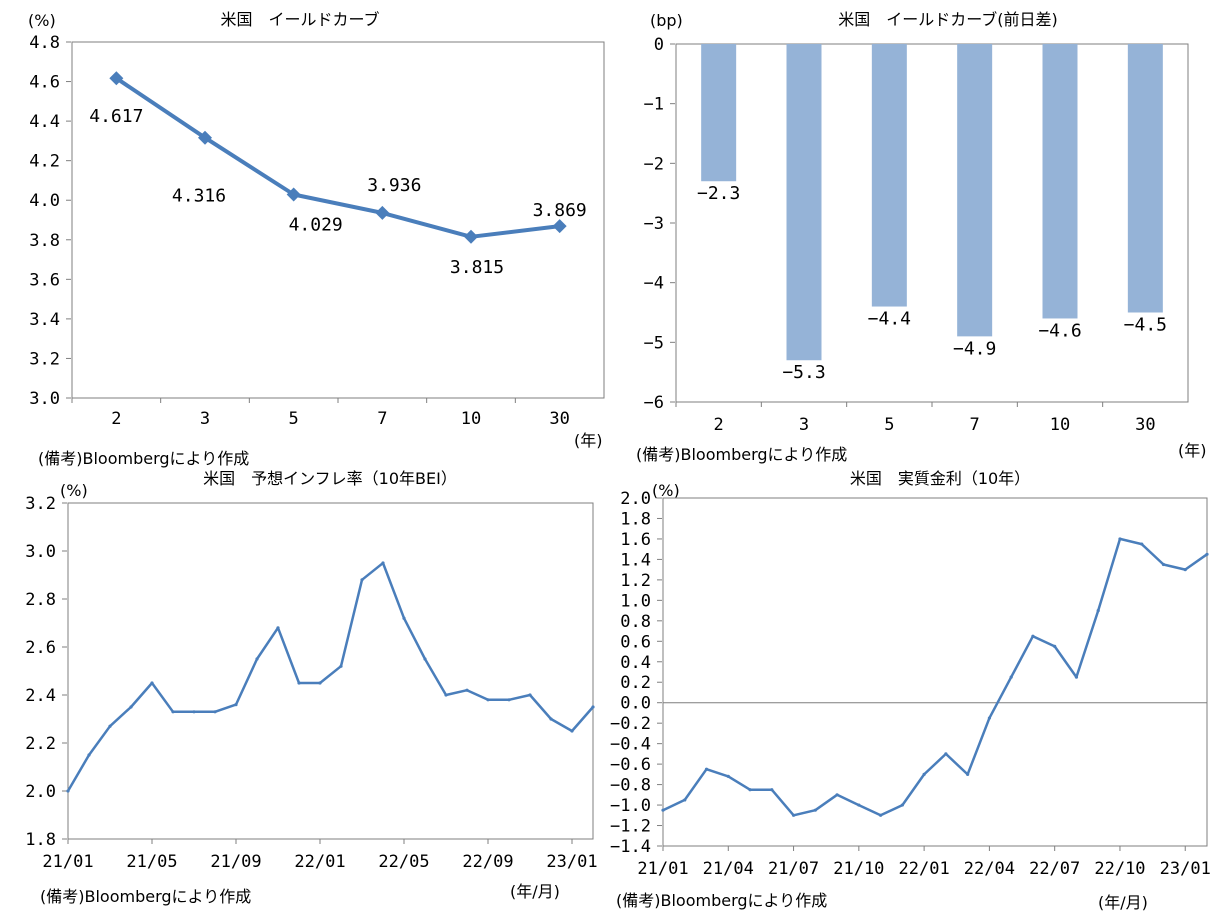 The width and height of the screenshot is (1223, 915). I want to click on bei-y-tick-label: 3.2, so click(40, 504).